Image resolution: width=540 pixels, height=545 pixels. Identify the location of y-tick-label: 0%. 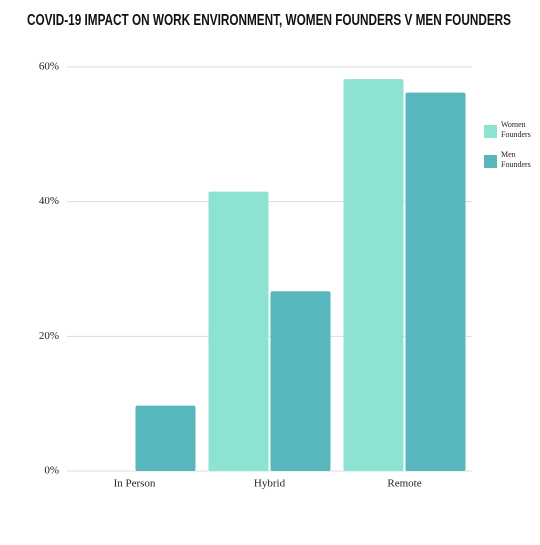
(51, 471).